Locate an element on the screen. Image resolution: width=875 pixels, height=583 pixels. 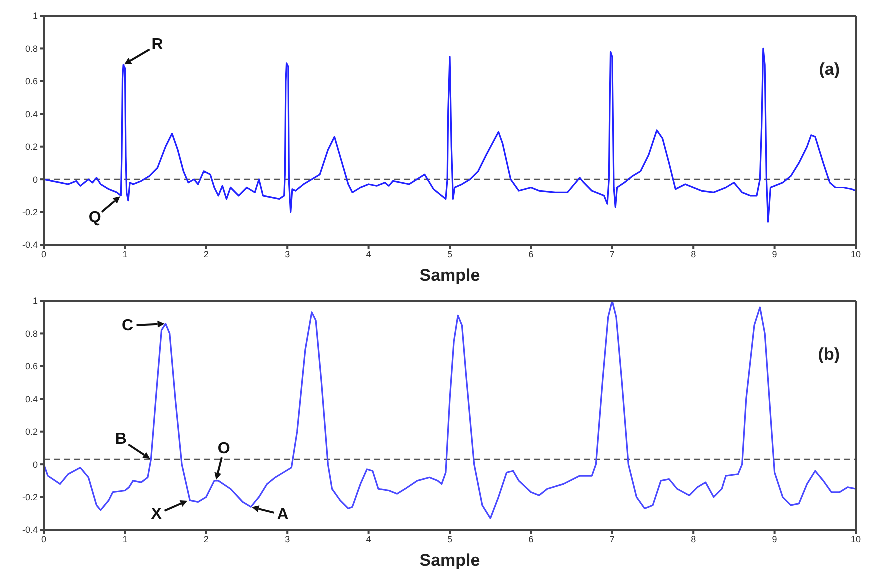
annotation: X is located at coordinates (156, 515).